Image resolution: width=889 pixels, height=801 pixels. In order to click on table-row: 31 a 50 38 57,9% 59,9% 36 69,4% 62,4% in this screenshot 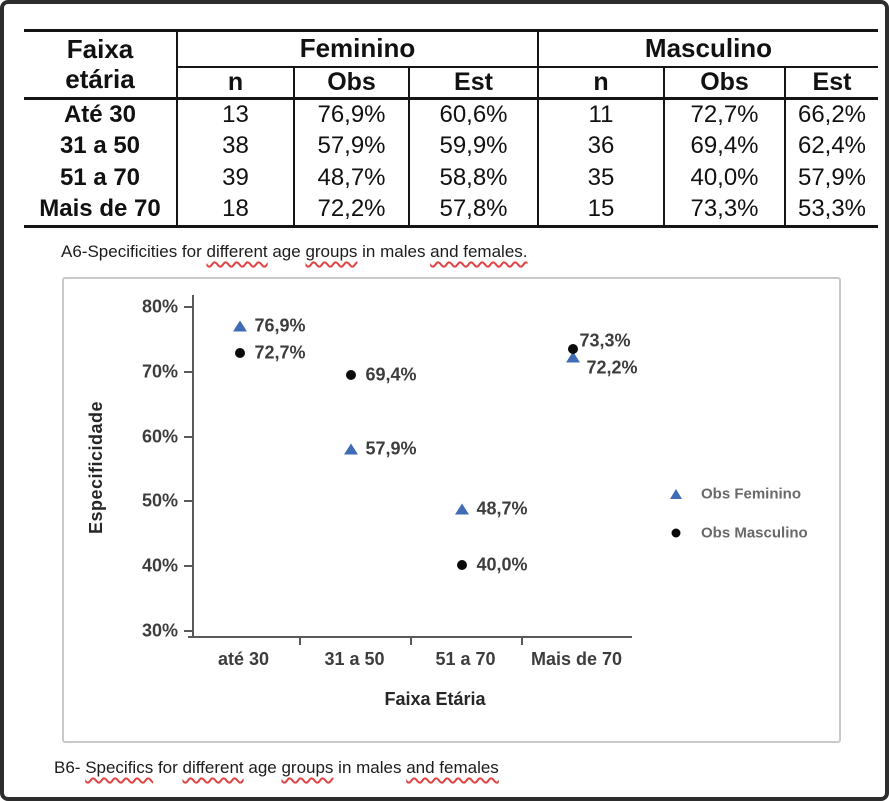, I will do `click(451, 146)`.